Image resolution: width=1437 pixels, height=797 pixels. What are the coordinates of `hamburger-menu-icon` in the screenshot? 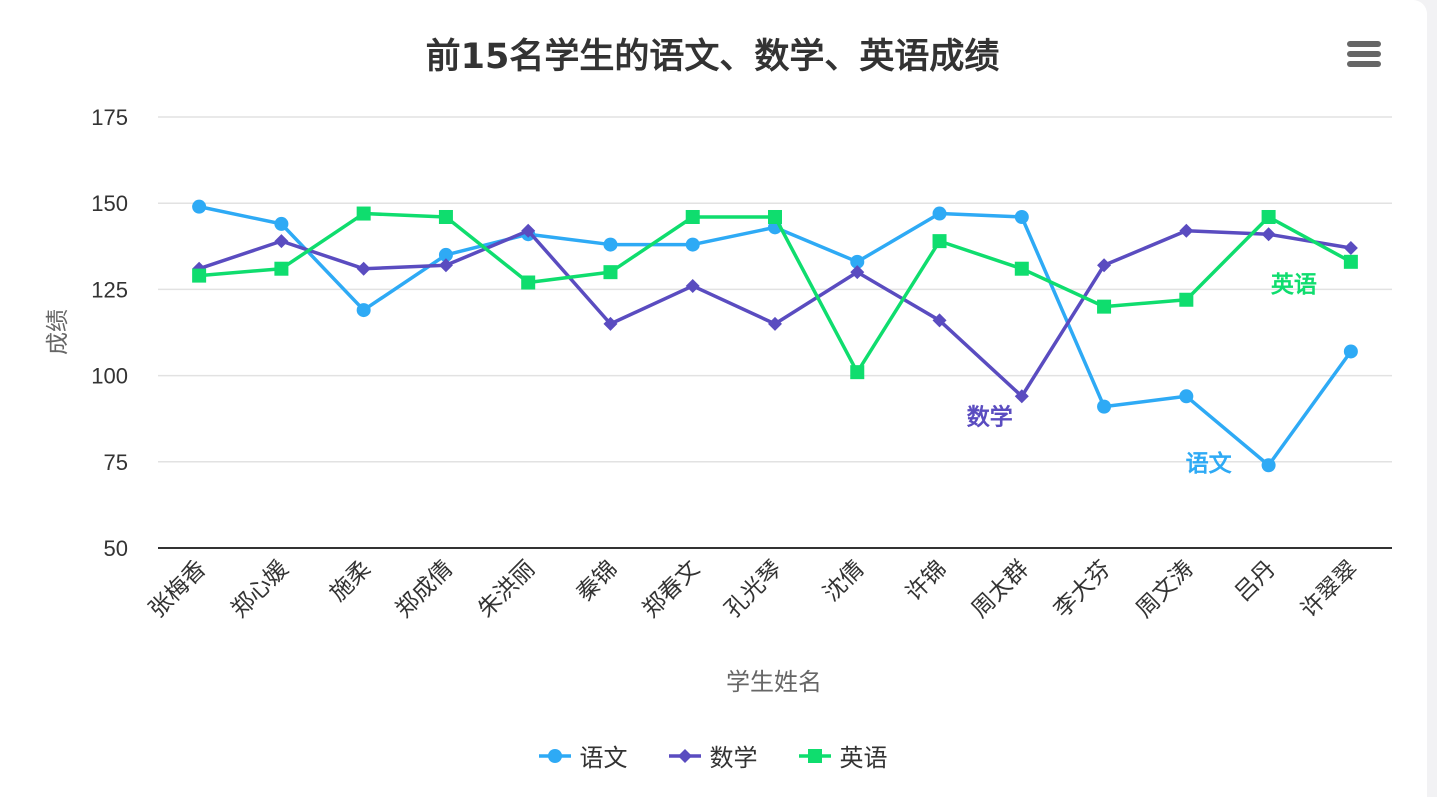 It's located at (1365, 55).